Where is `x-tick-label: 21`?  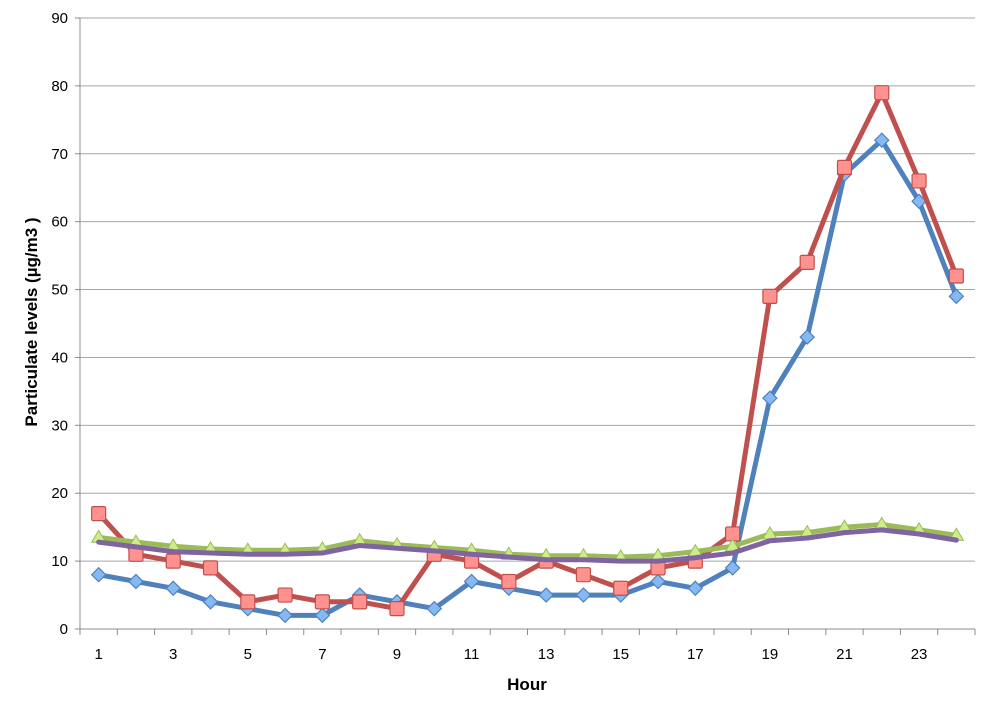 x-tick-label: 21 is located at coordinates (844, 654).